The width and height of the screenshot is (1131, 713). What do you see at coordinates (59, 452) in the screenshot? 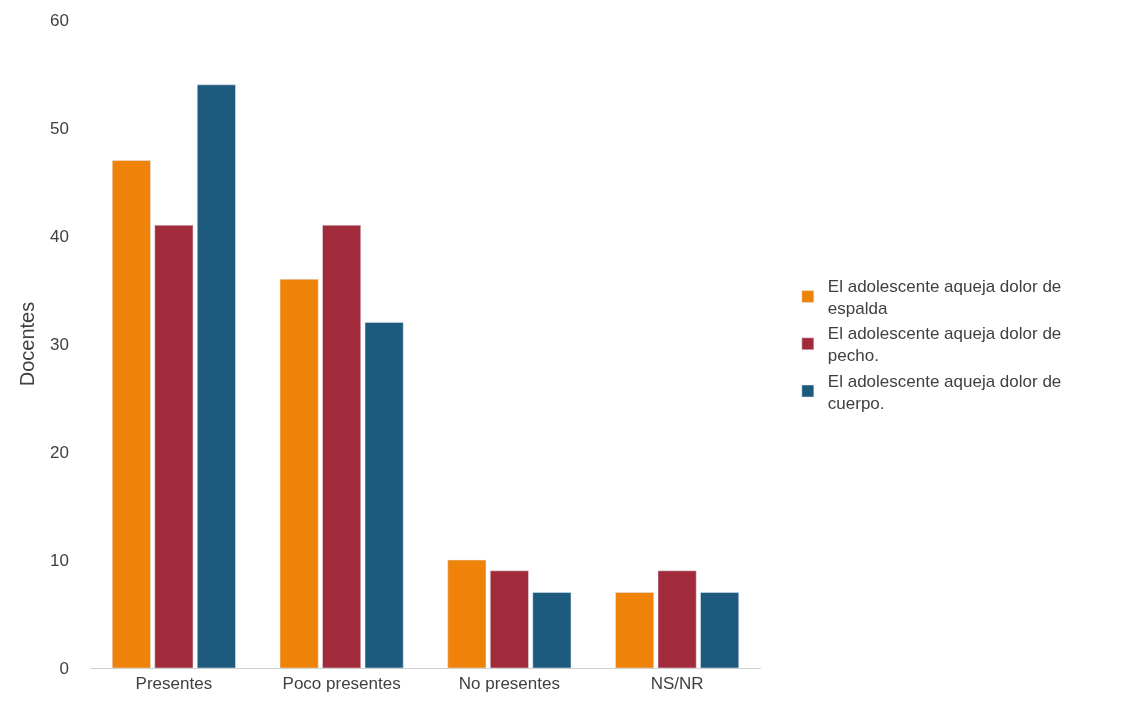
I see `y-tick-label: 20` at bounding box center [59, 452].